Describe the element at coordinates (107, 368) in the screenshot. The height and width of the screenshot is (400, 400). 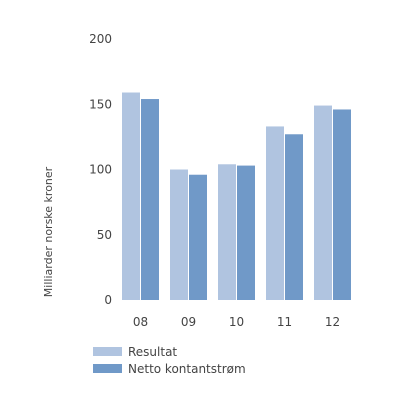
I see `legend-swatch-netto-kontantstrom` at that location.